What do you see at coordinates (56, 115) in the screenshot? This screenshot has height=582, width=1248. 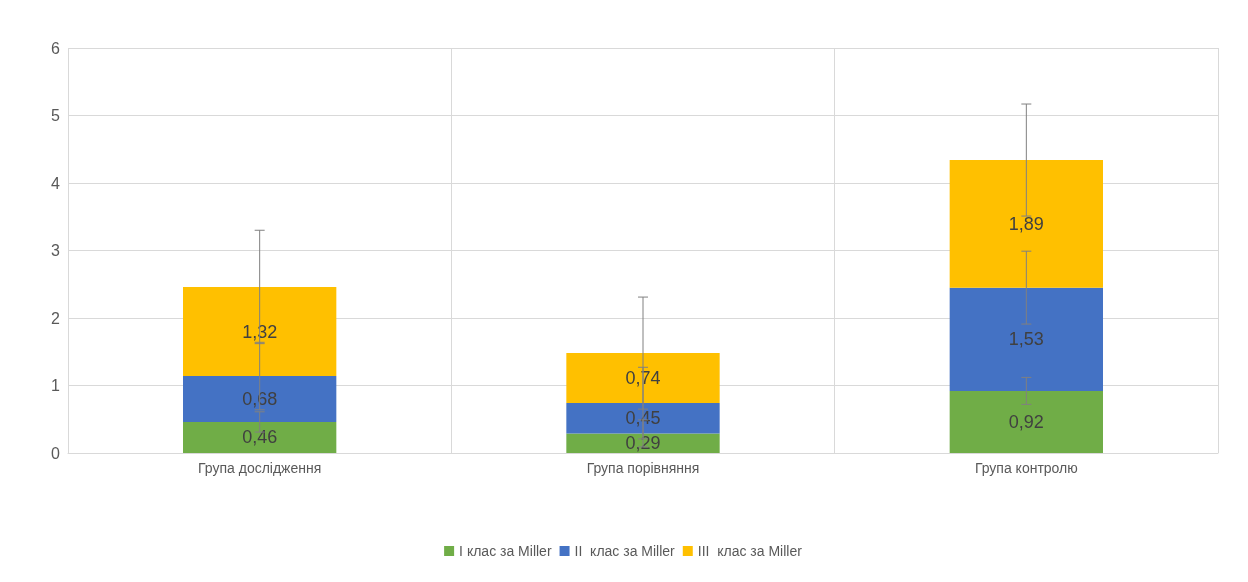 I see `y-tick-label: 5` at bounding box center [56, 115].